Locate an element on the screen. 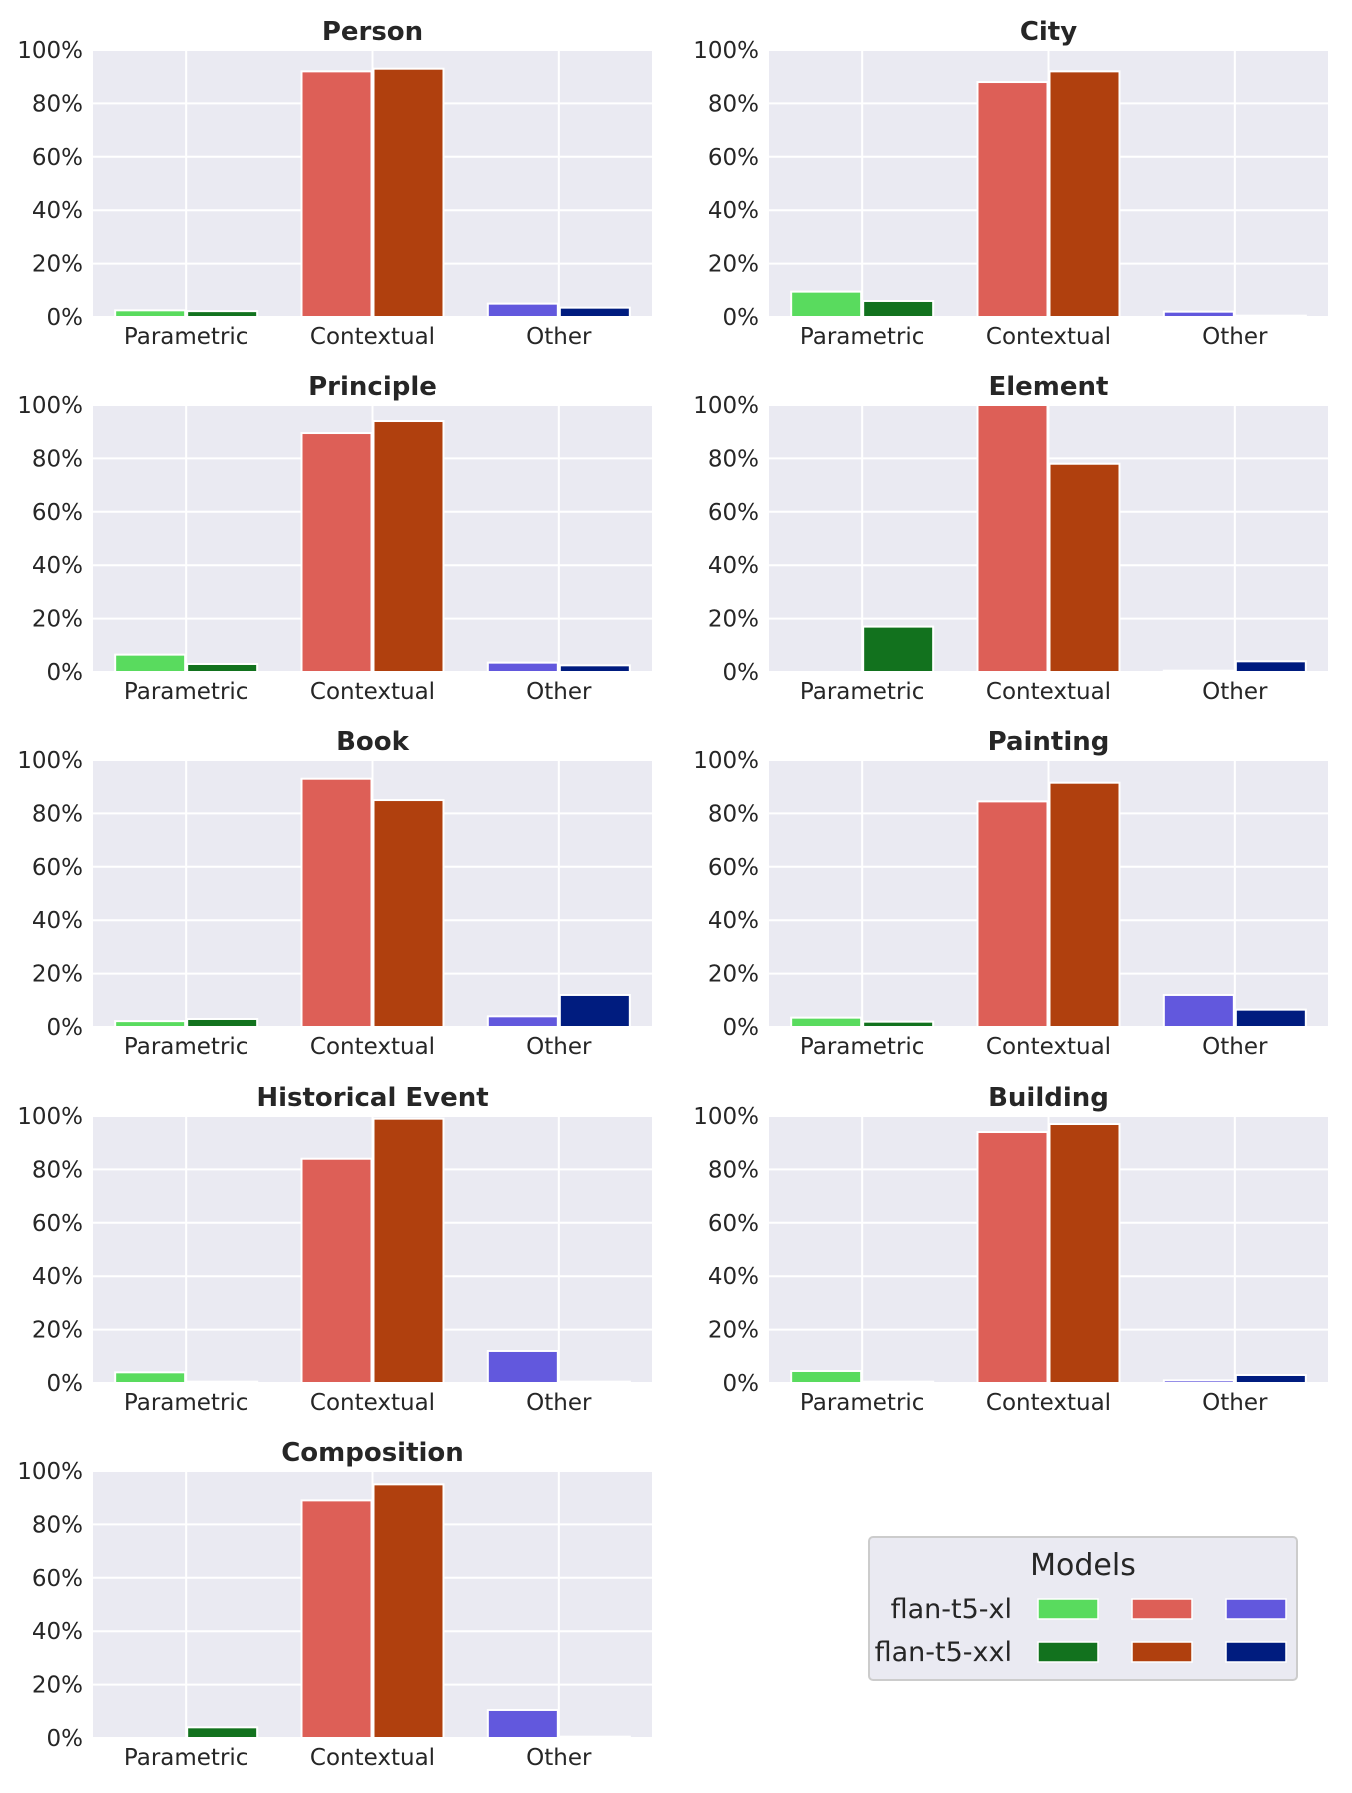  panel-title: Person is located at coordinates (372, 32).